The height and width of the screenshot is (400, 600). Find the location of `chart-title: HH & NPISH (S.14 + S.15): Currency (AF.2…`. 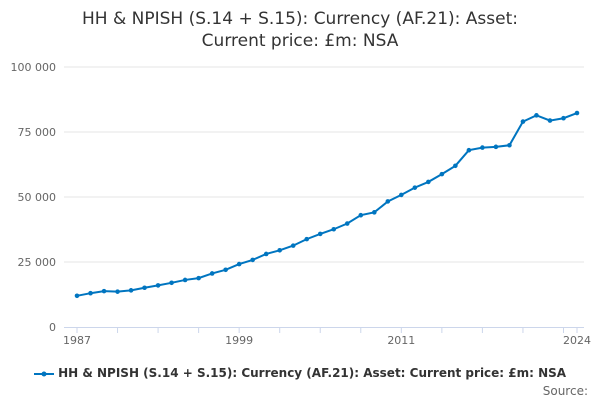

chart-title: HH & NPISH (S.14 + S.15): Currency (AF.2… is located at coordinates (300, 30).